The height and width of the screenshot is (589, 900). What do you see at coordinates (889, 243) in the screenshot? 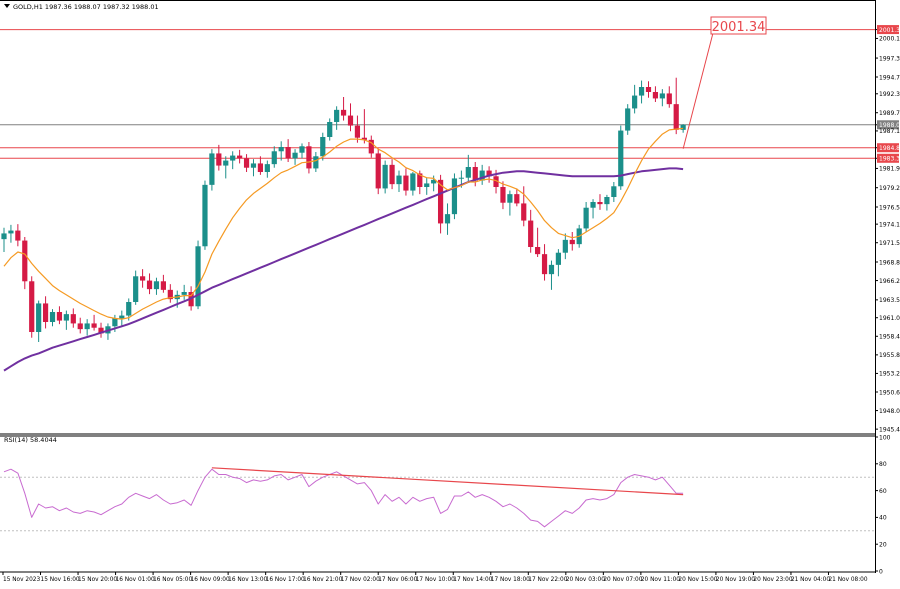
I see `price-tick-label: 1971.50` at bounding box center [889, 243].